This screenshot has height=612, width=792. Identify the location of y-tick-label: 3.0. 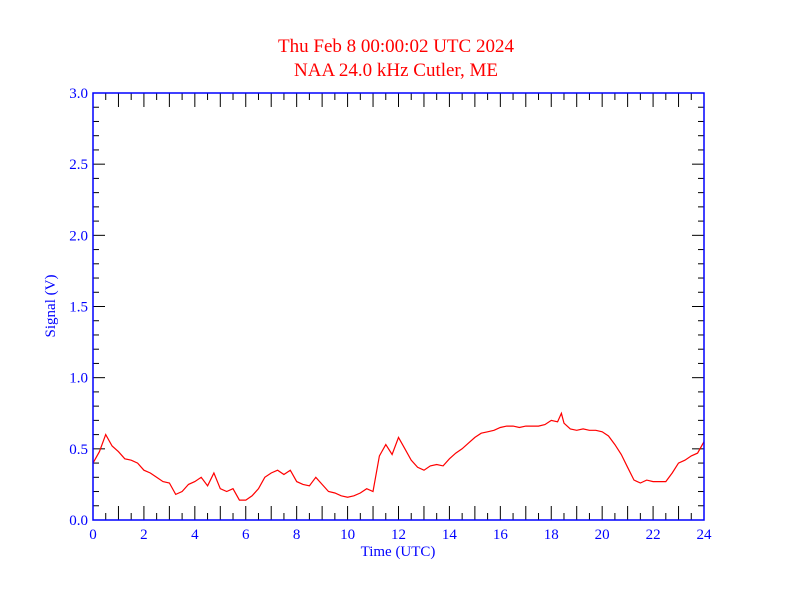
(78, 94).